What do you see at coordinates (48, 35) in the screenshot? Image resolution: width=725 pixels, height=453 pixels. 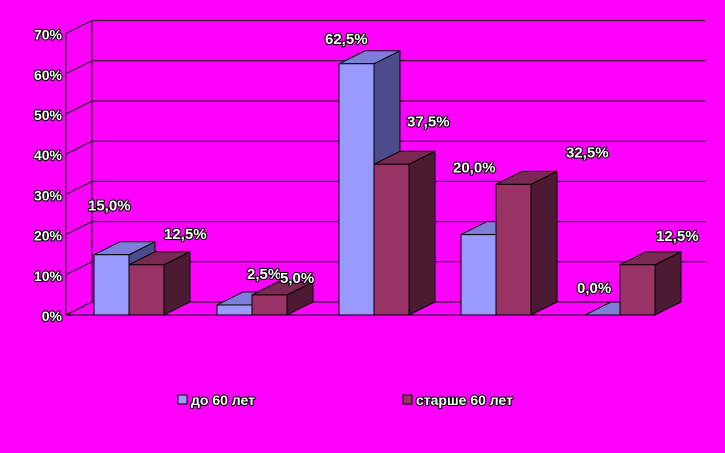 I see `y-tick-label: 70%` at bounding box center [48, 35].